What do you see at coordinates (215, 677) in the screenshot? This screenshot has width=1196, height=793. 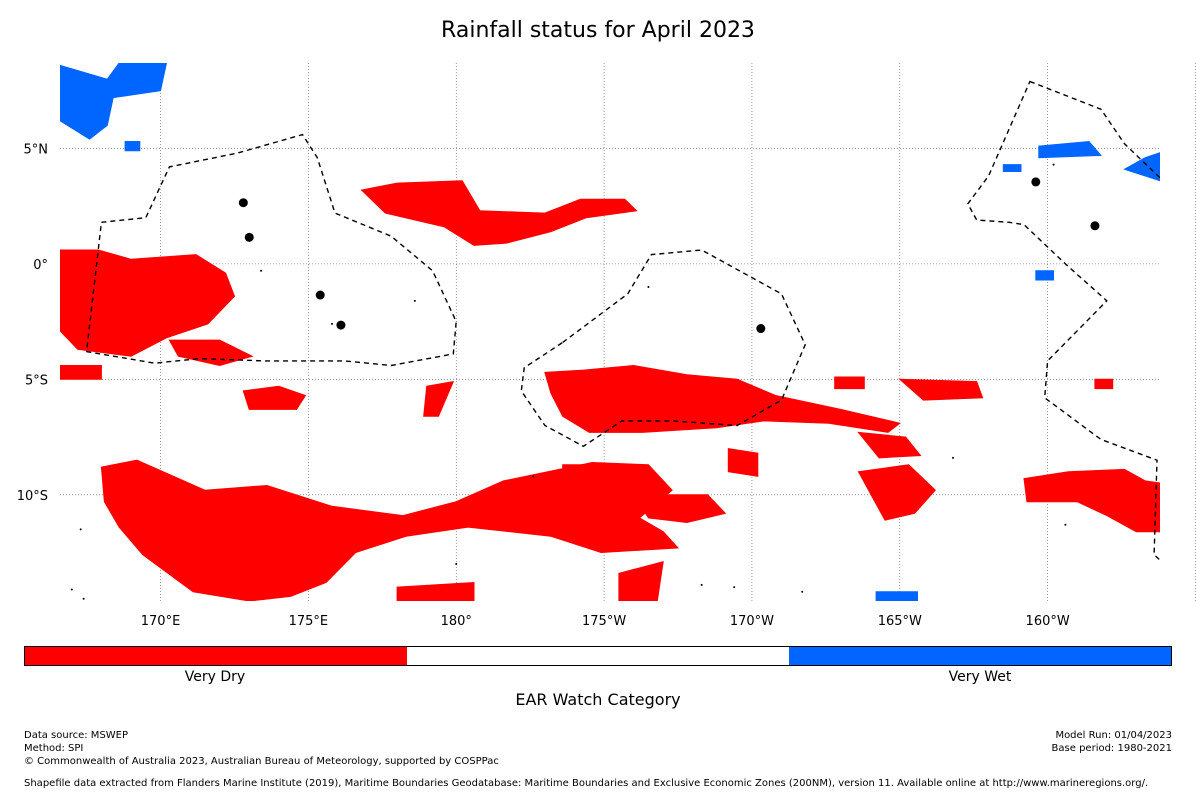 I see `colorbar-label-very-dry: Very Dry` at bounding box center [215, 677].